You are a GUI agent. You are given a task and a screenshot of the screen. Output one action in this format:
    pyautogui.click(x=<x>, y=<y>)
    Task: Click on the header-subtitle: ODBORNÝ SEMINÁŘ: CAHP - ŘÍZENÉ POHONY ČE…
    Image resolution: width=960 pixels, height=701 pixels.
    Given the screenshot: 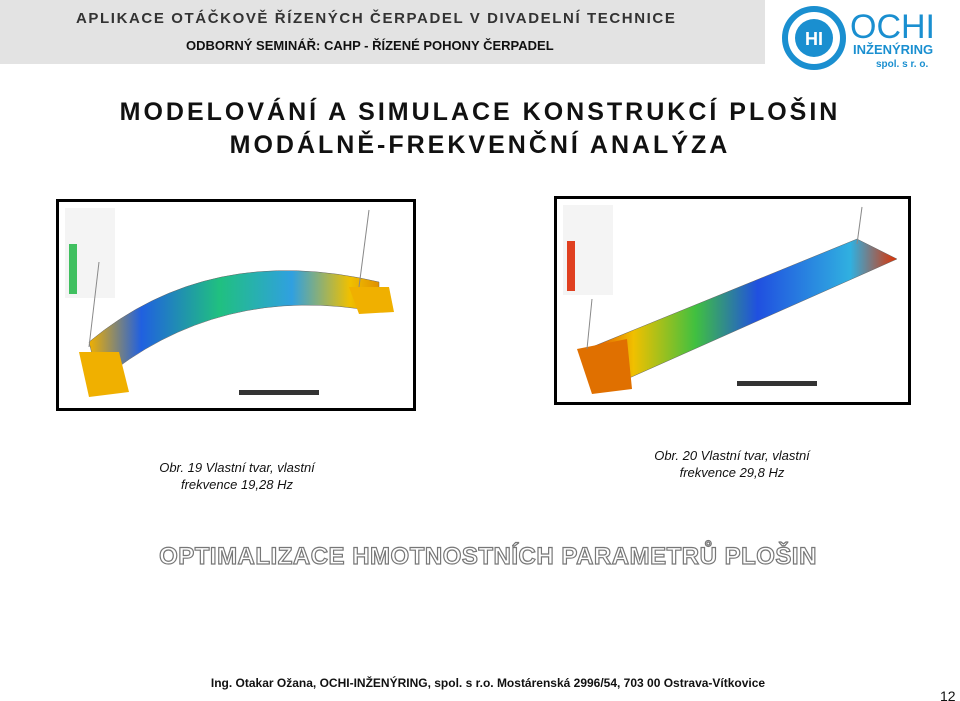 What is the action you would take?
    pyautogui.click(x=370, y=45)
    